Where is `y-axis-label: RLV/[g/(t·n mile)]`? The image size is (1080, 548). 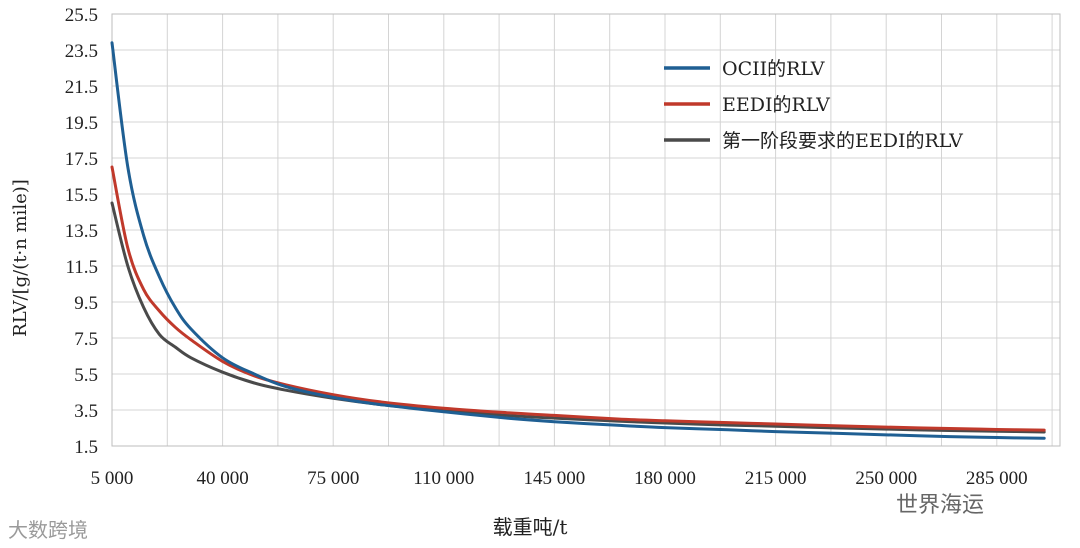
y-axis-label: RLV/[g/(t·n mile)] is located at coordinates (20, 258).